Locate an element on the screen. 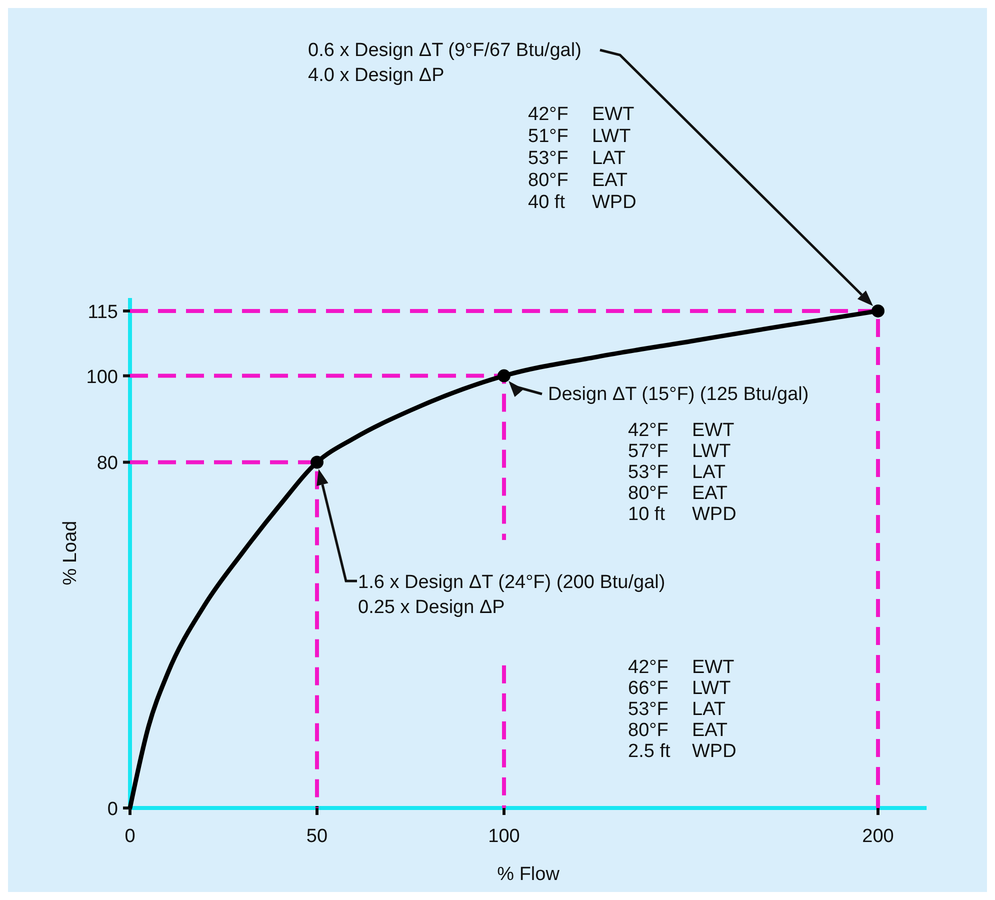 This screenshot has width=995, height=900. text: 42°F EWT 51°F LWT 53°F LAT 80°F EAT 40 ft WPD is located at coordinates (582, 158).